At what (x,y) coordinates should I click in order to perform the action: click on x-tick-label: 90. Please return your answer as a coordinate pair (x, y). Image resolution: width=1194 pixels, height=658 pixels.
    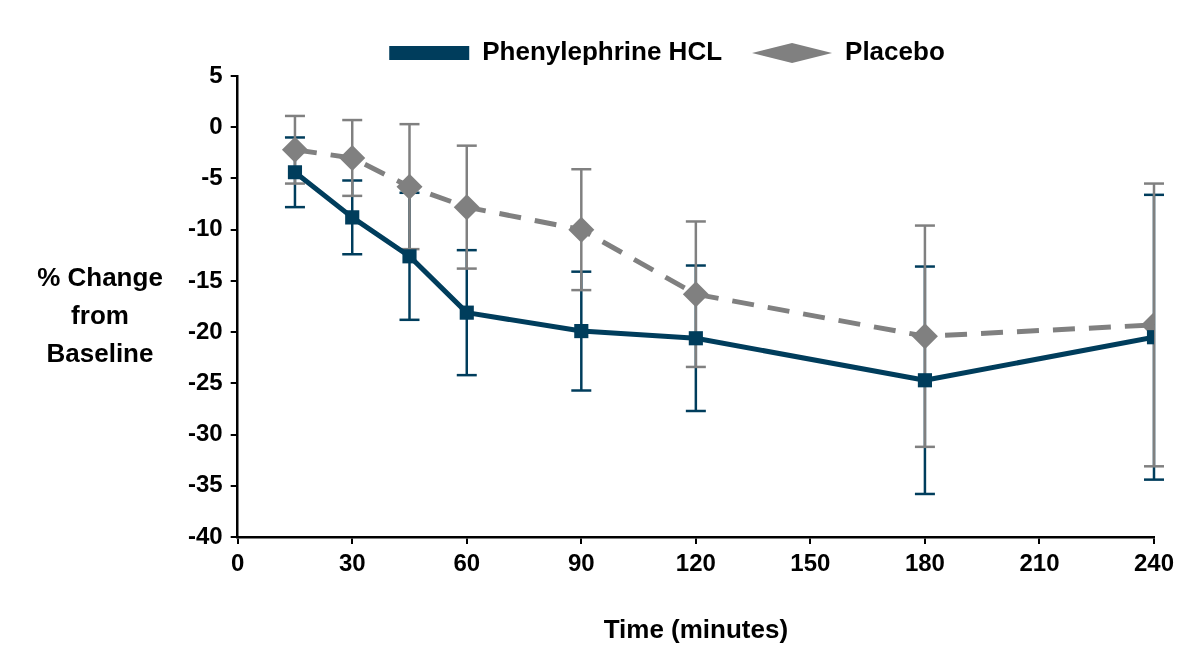
    Looking at the image, I should click on (581, 563).